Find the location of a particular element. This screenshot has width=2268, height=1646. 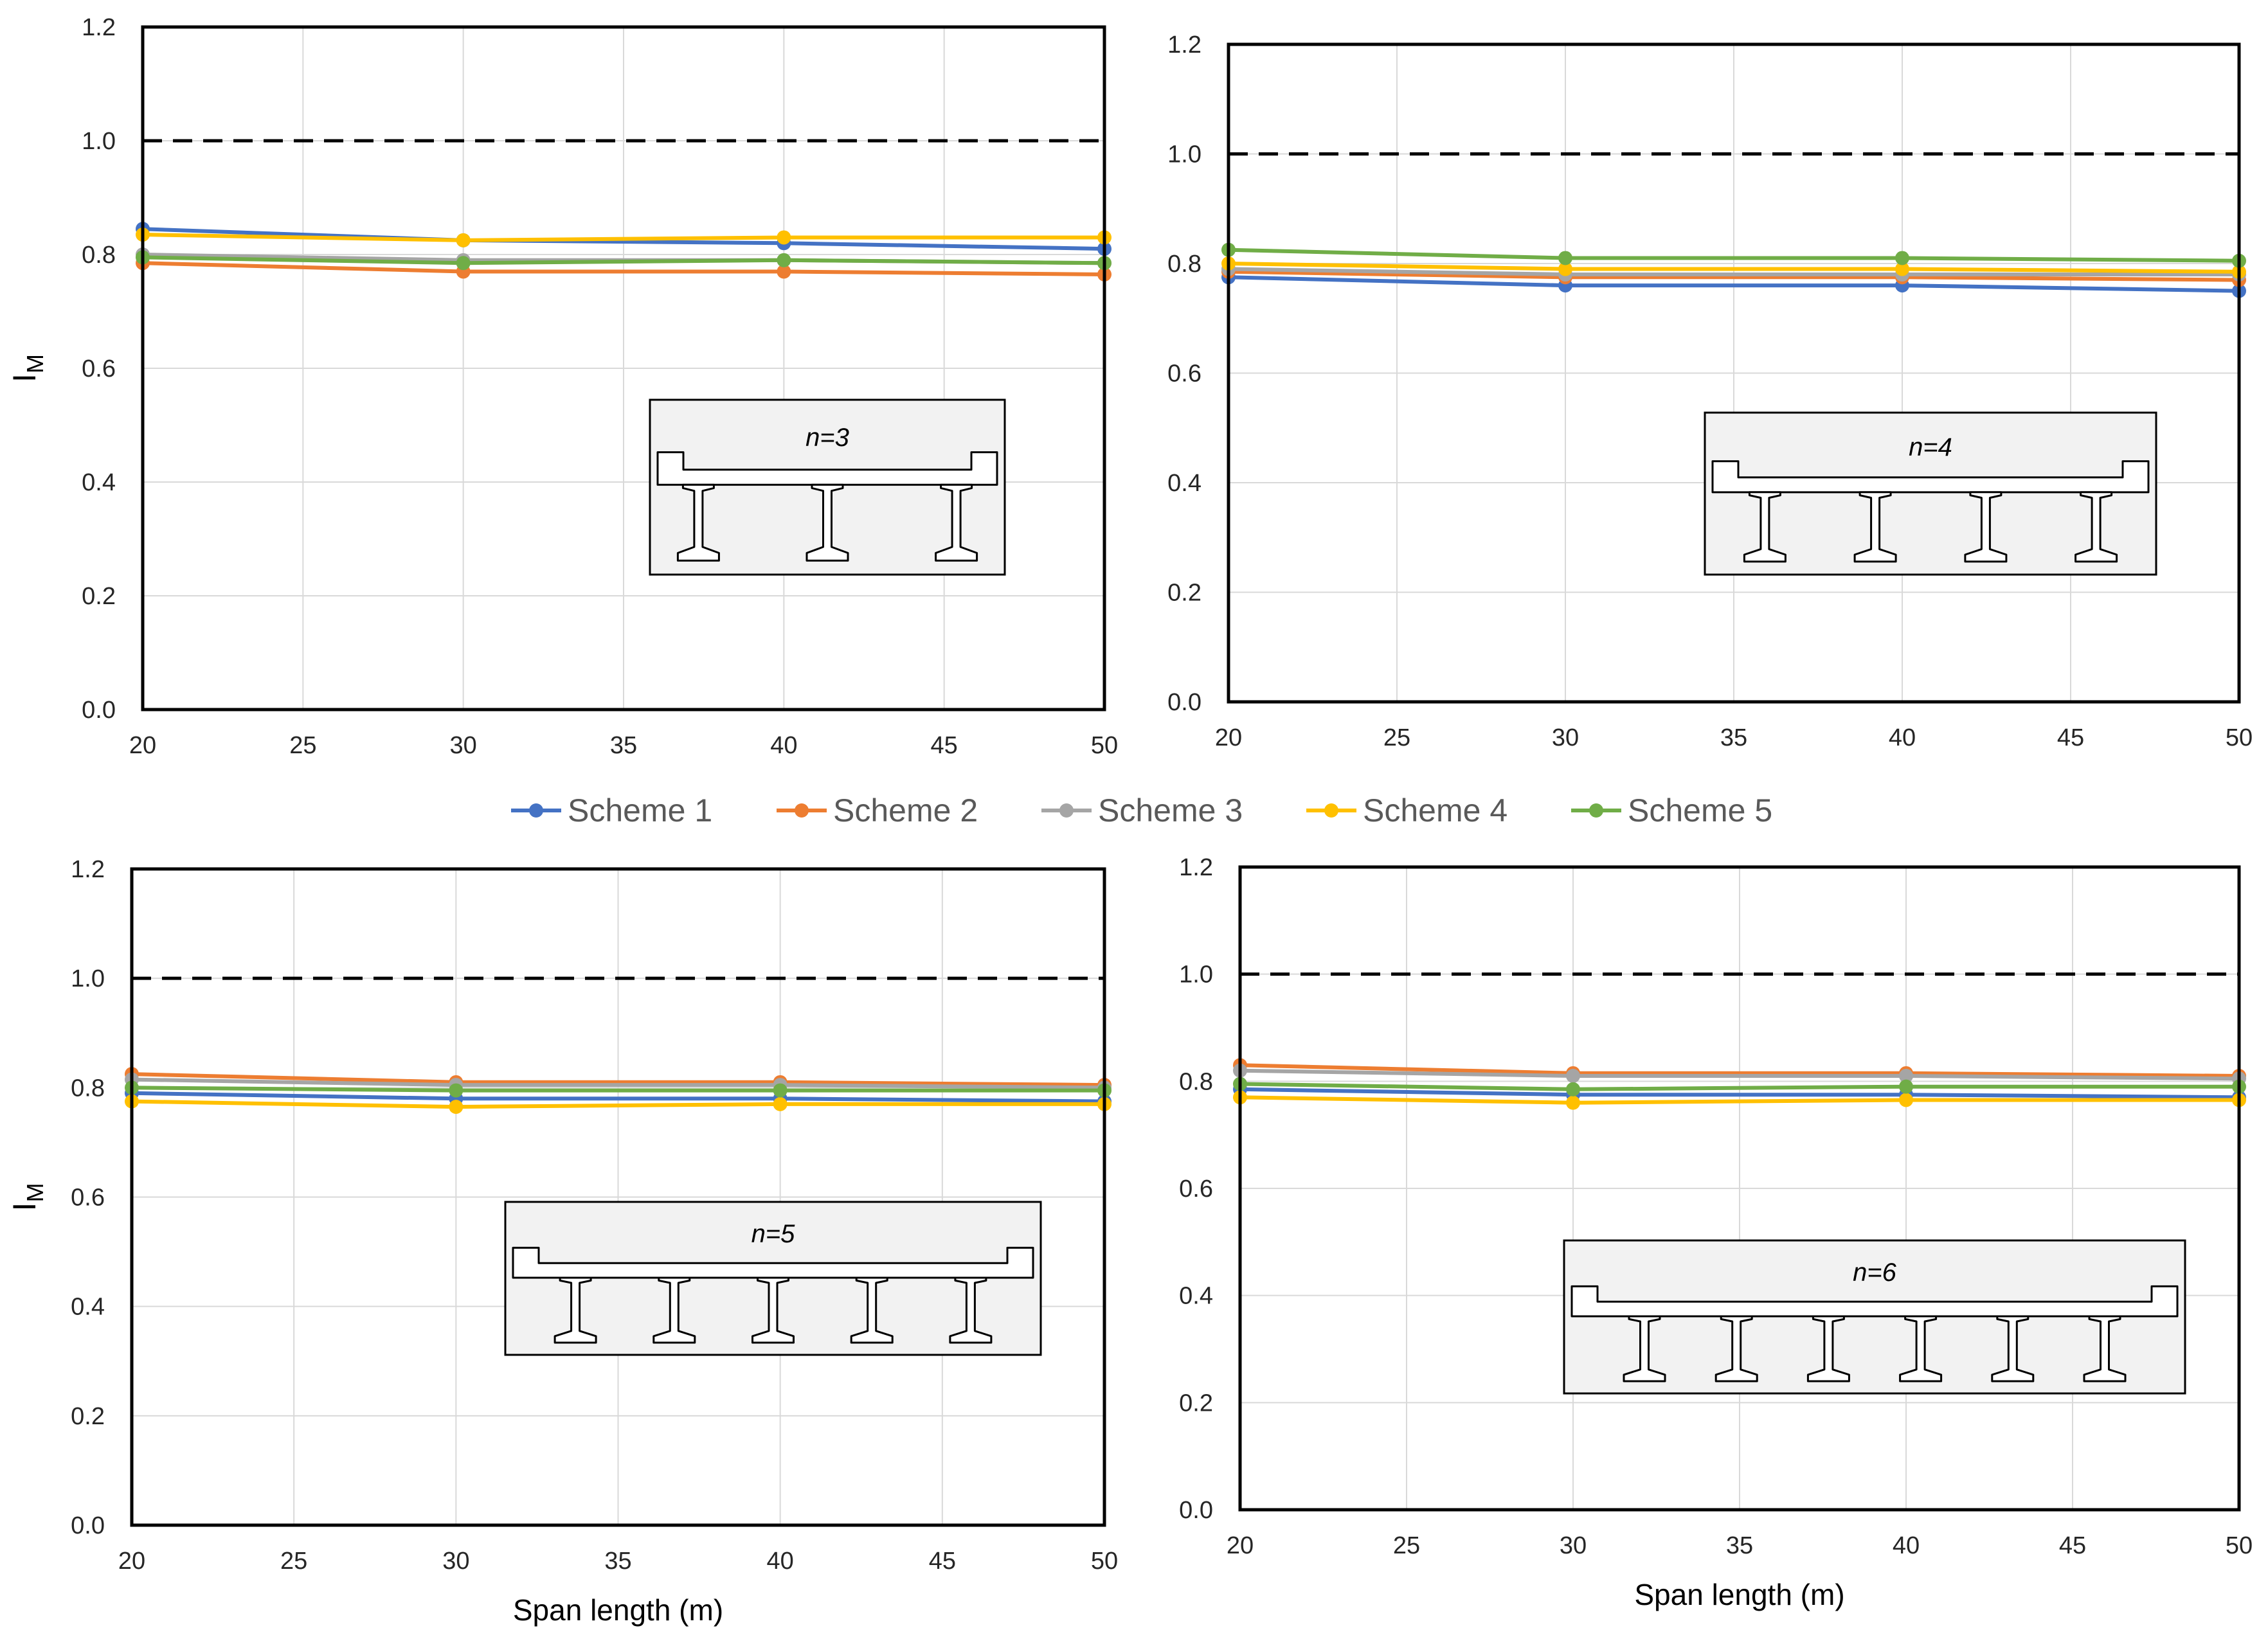

legend: Scheme 1 Scheme 2 Scheme 3 Scheme 4 Scheme 5 is located at coordinates (1142, 810).